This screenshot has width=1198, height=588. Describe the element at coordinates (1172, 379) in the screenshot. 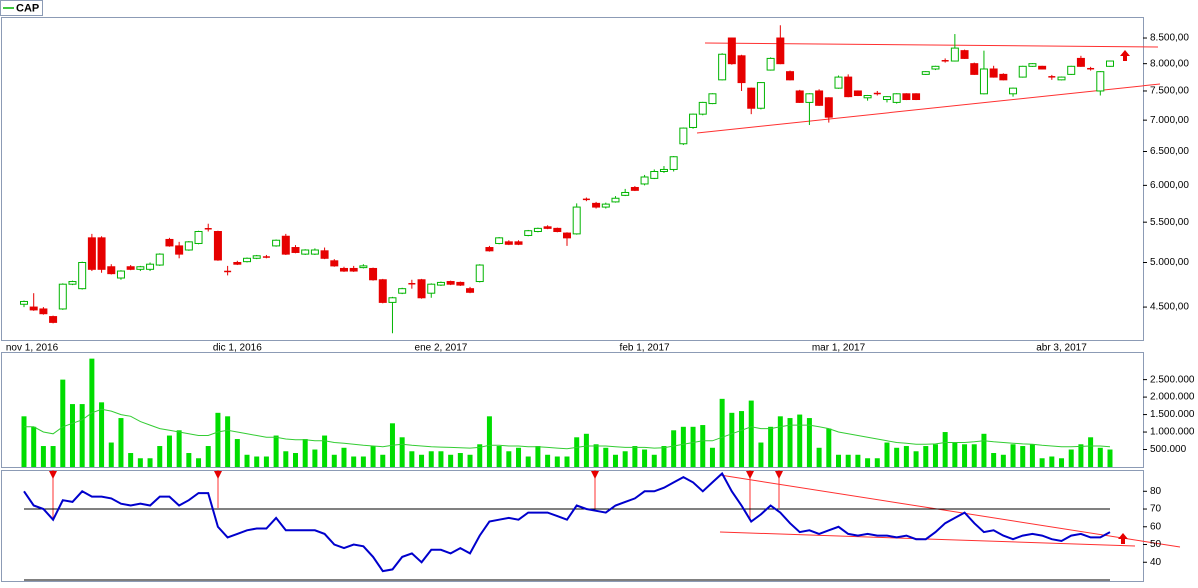

I see `y-tick-label: 2.500.000` at that location.